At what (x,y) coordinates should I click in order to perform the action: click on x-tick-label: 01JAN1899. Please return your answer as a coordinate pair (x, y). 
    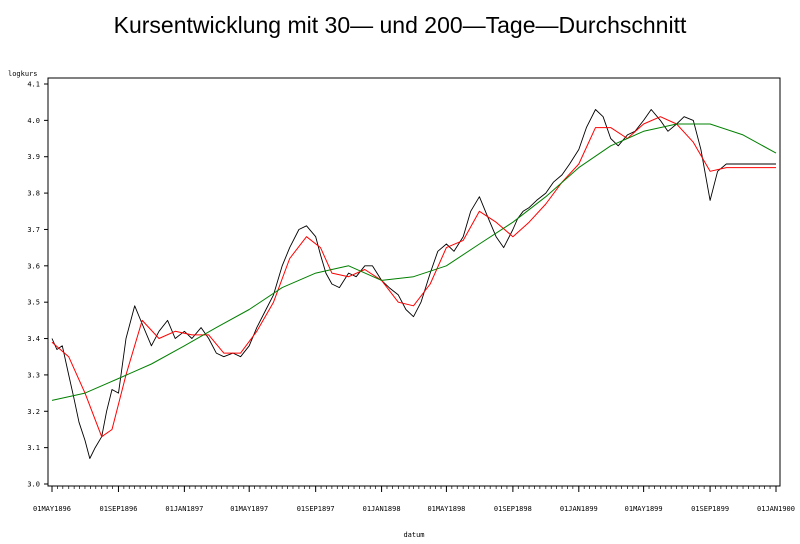
    Looking at the image, I should click on (579, 509).